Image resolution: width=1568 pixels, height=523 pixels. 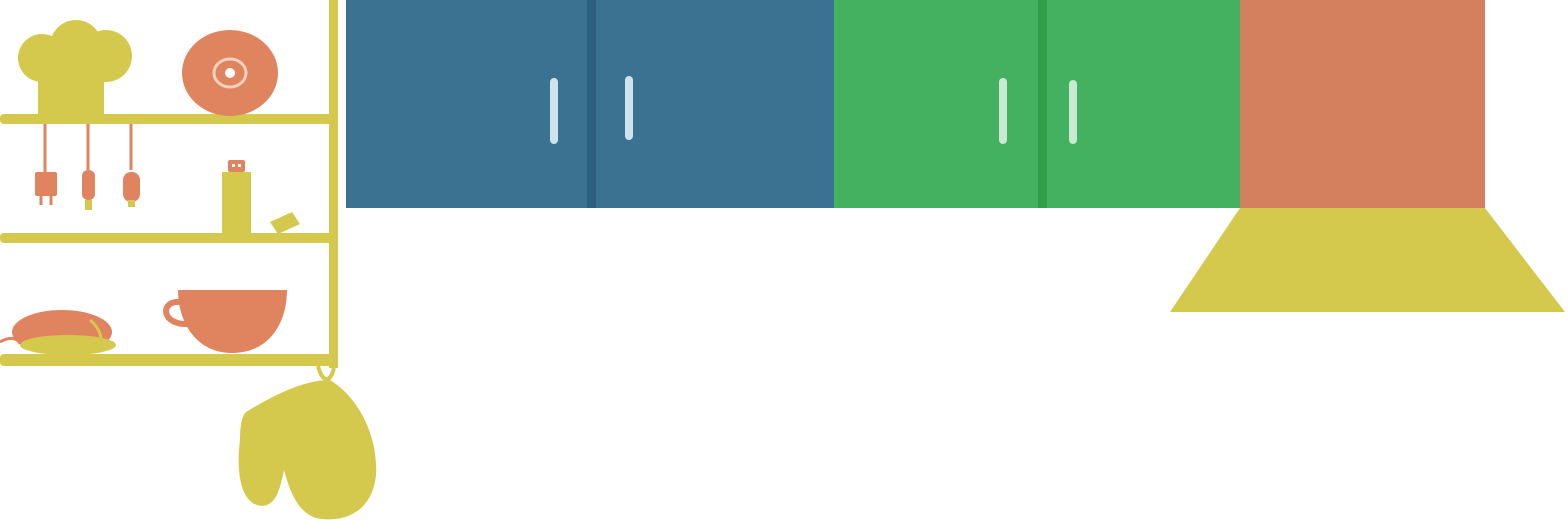 I want to click on green-wall-cabinet, so click(x=1038, y=104).